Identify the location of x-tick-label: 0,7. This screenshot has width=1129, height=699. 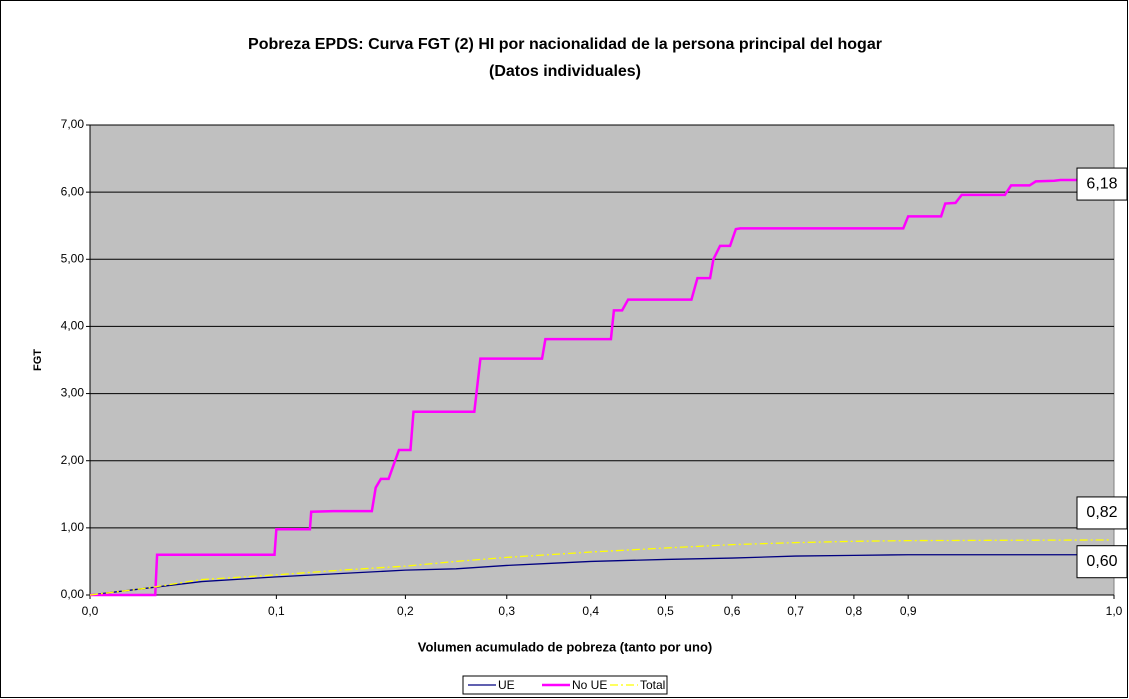
(795, 611).